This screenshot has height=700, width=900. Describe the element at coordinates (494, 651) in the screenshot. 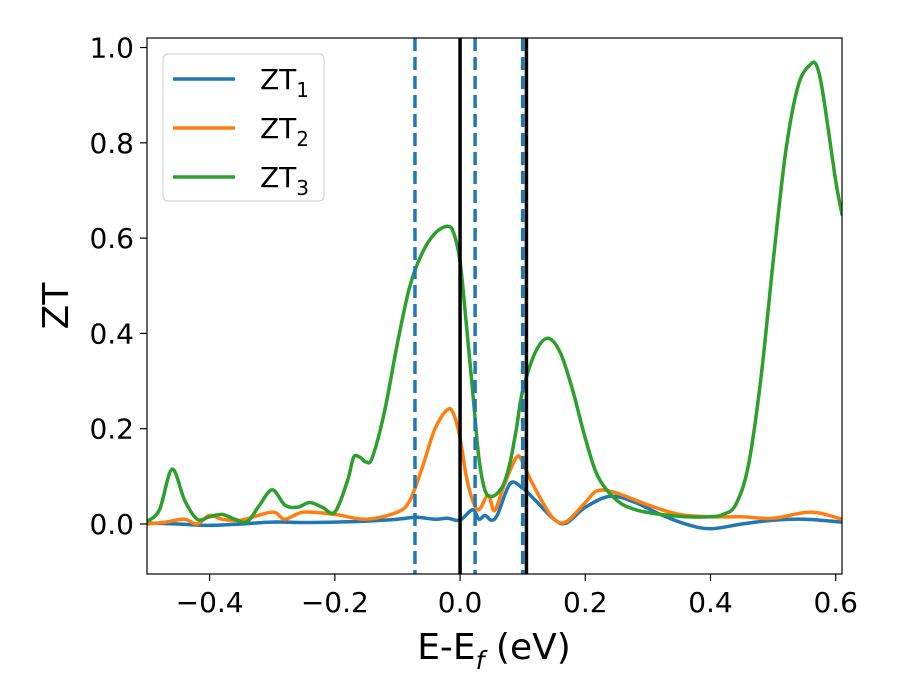

I see `x-axis-title: E-Ef (eV)` at that location.